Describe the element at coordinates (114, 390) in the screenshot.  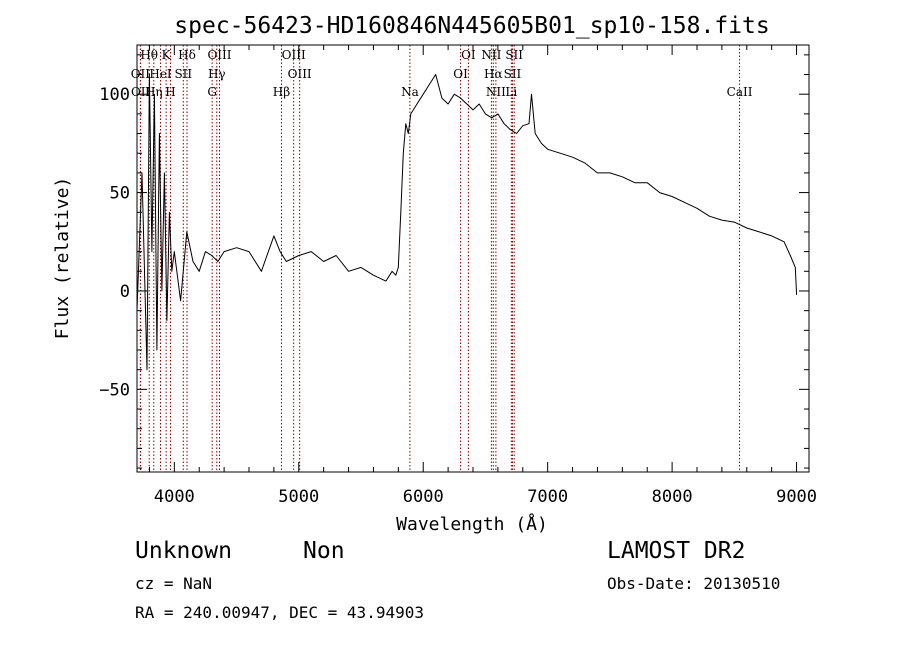
I see `y-tick-label-0: −50` at that location.